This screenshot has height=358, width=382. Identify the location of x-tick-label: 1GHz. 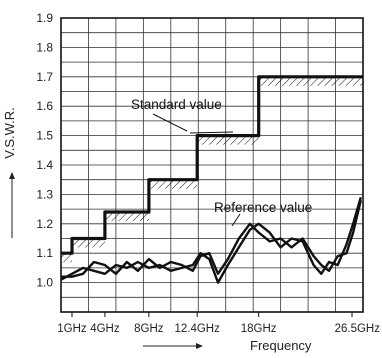
(72, 329).